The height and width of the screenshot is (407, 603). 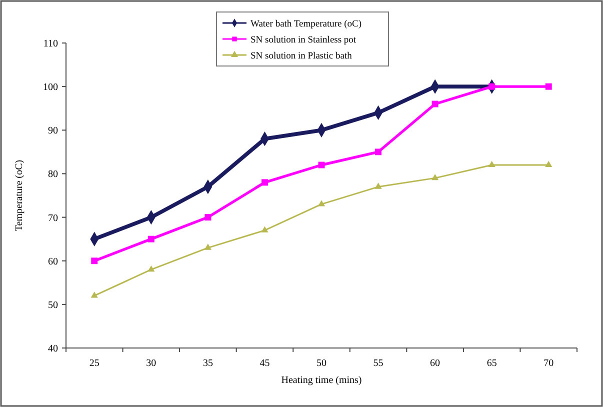 What do you see at coordinates (50, 88) in the screenshot?
I see `y-tick-label: 100` at bounding box center [50, 88].